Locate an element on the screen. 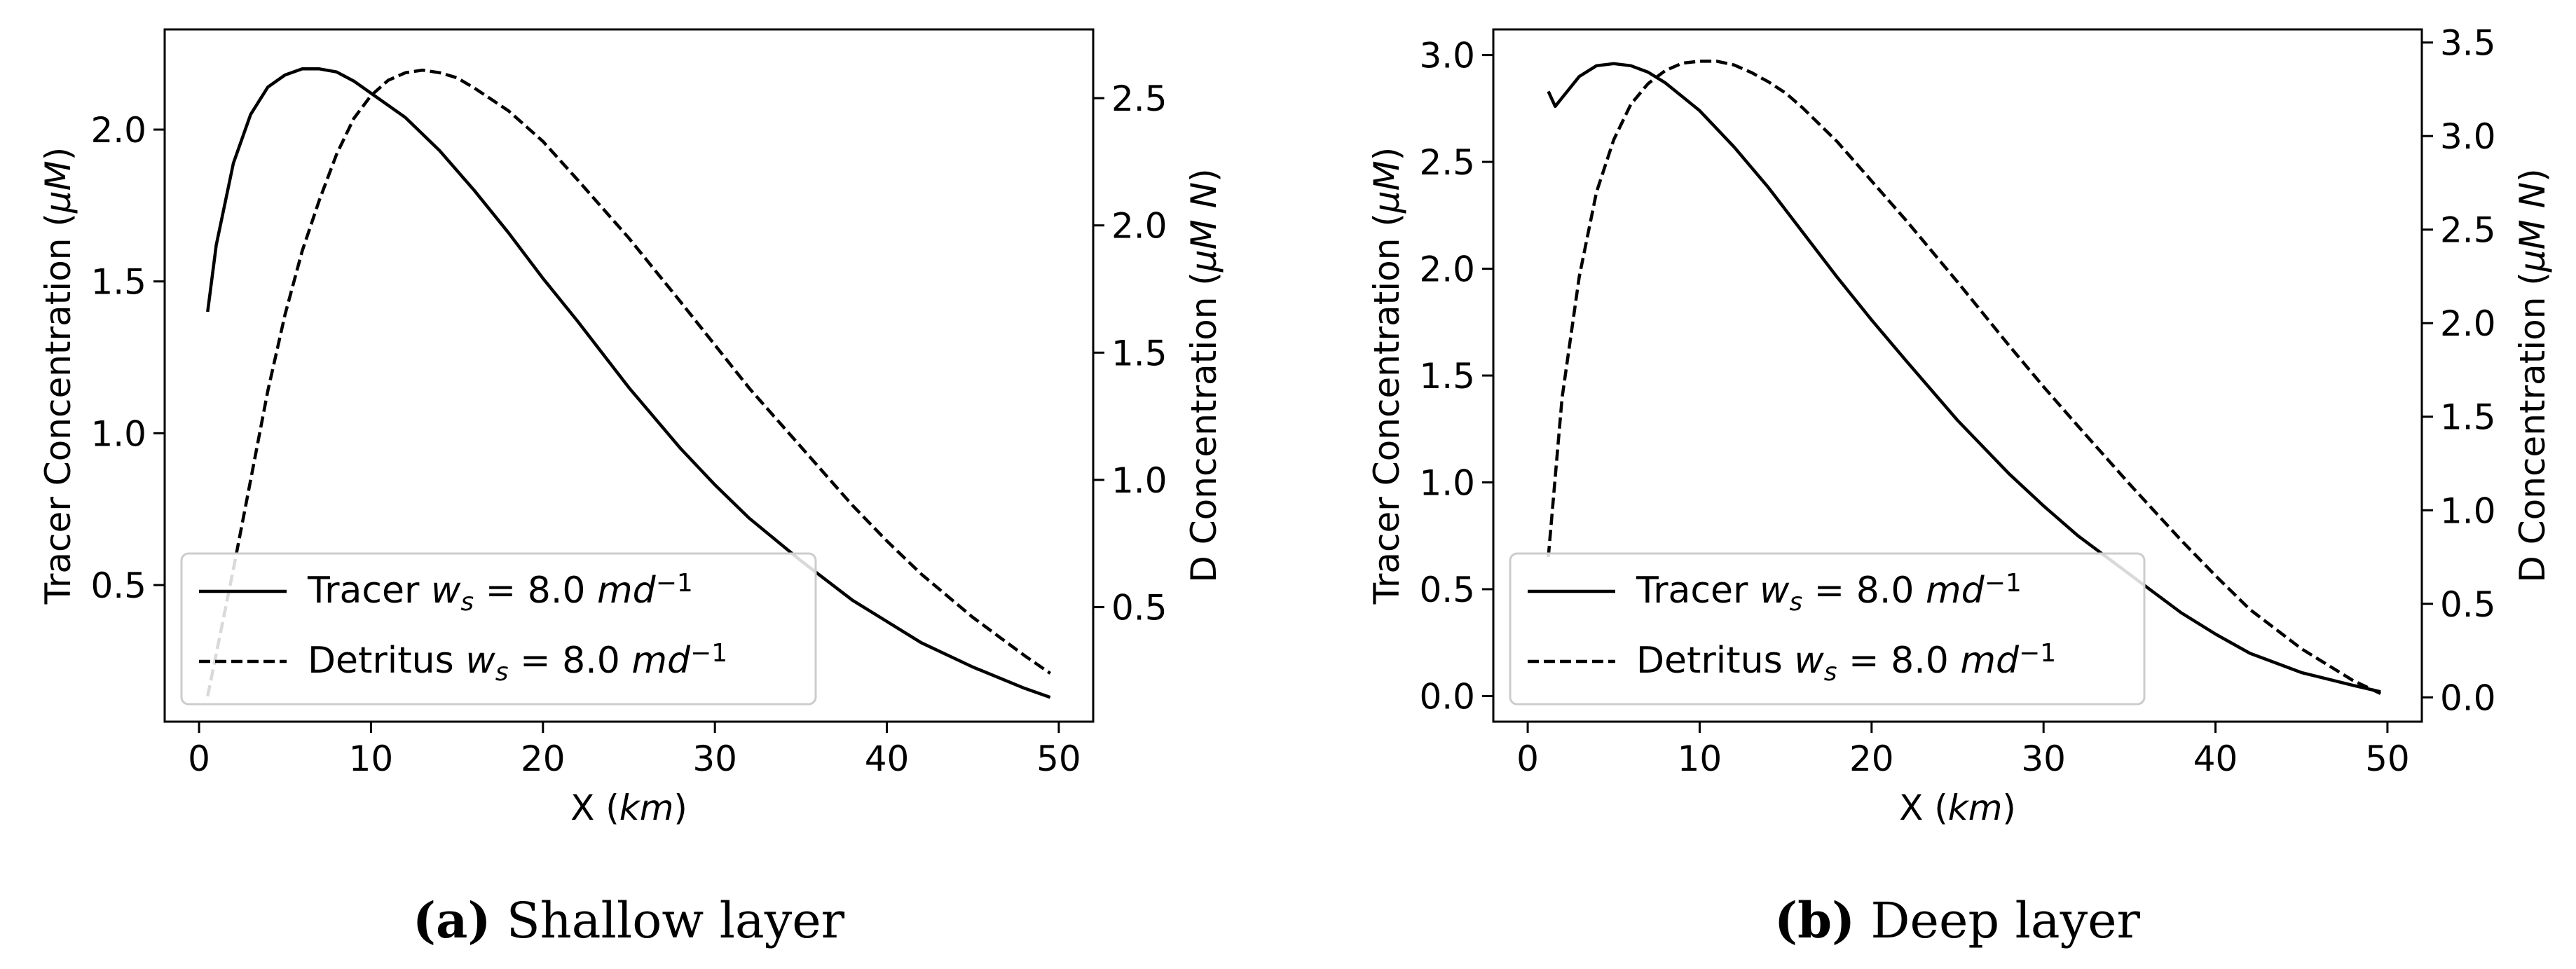  caption-text: Deep layer is located at coordinates (2005, 920).